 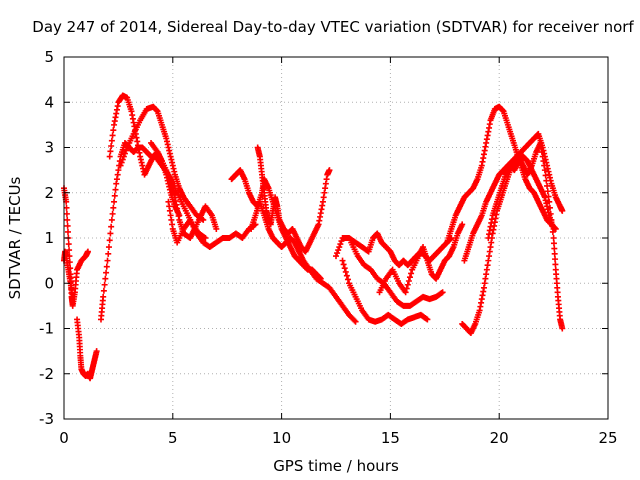 What do you see at coordinates (15, 237) in the screenshot?
I see `y-axis-label: SDTVAR / TECUs` at bounding box center [15, 237].